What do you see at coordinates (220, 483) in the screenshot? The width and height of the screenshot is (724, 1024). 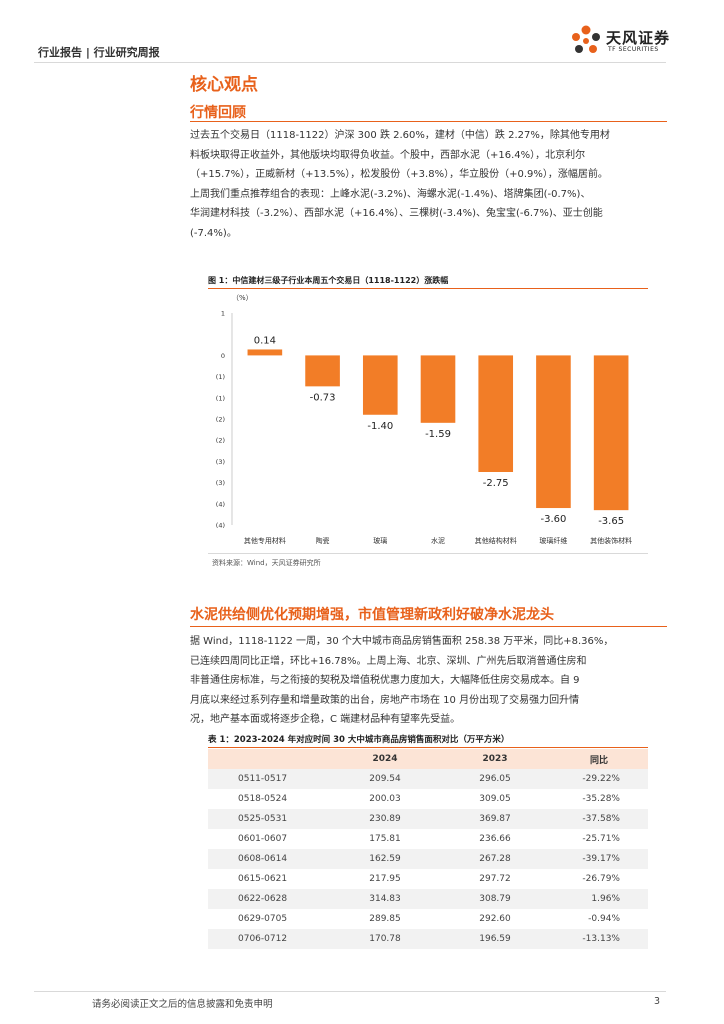 I see `y-tick-label: (3)` at bounding box center [220, 483].